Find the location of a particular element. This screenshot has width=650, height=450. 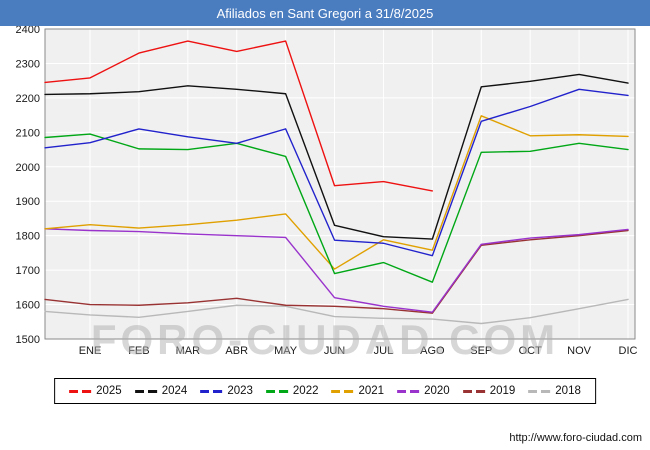

legend-item-2020: 2020 is located at coordinates (423, 391).